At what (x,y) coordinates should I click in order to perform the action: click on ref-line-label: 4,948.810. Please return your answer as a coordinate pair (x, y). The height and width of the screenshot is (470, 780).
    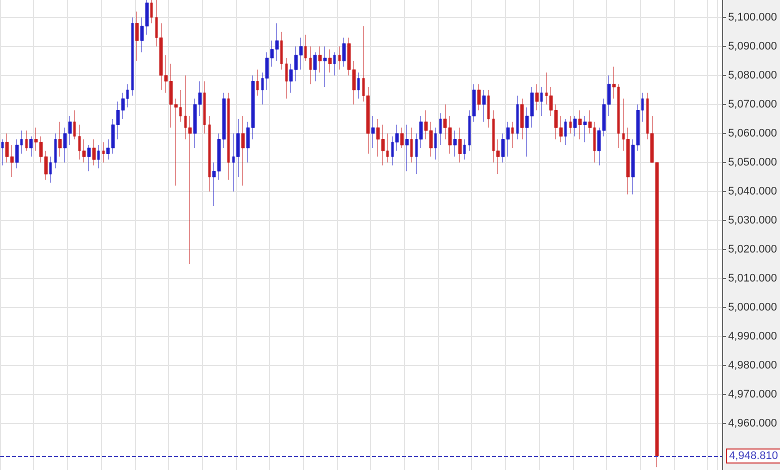
    Looking at the image, I should click on (753, 456).